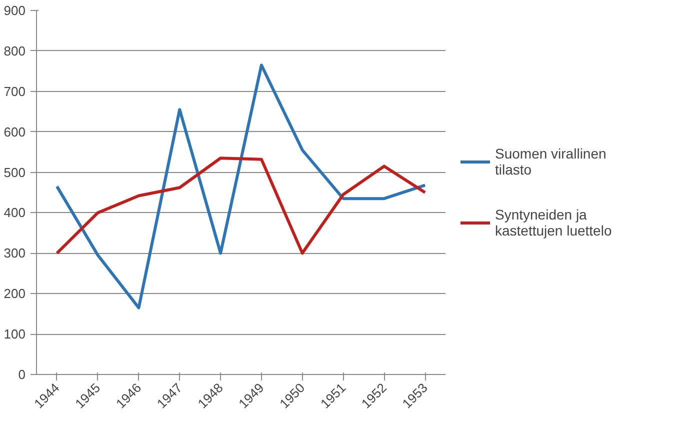 The image size is (685, 425). What do you see at coordinates (15, 294) in the screenshot?
I see `y-tick-label: 200` at bounding box center [15, 294].